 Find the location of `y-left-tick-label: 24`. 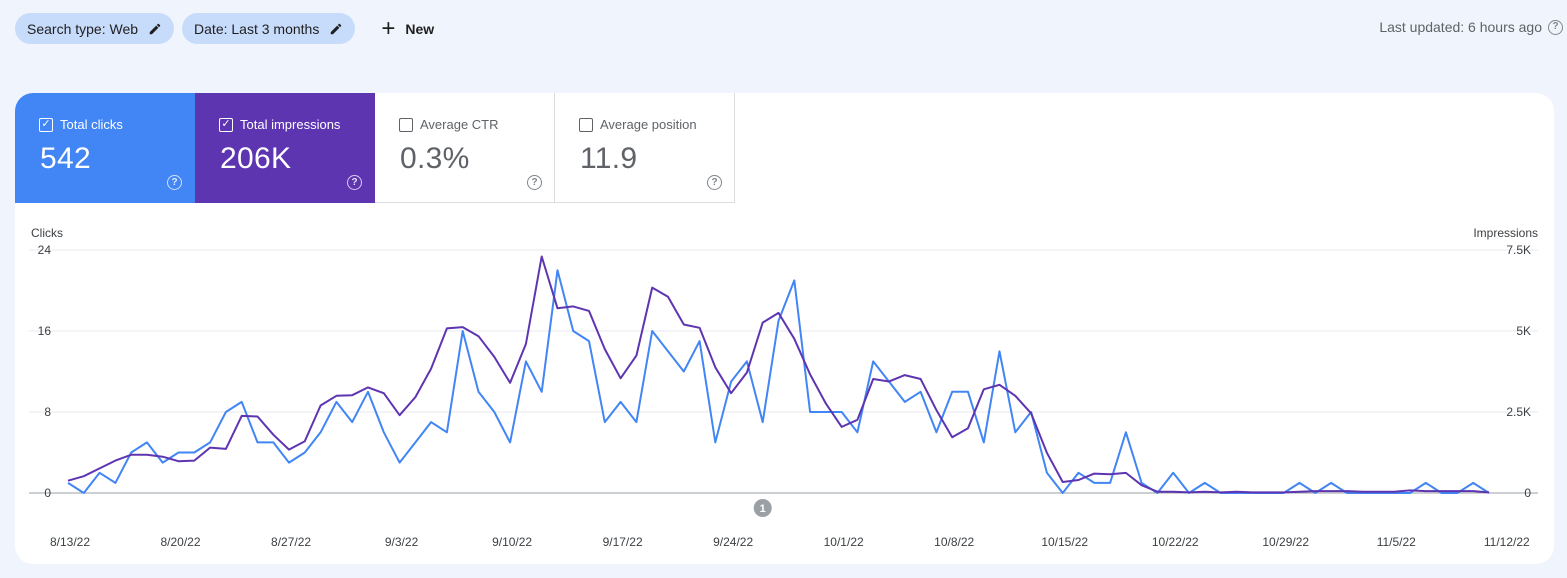

y-left-tick-label: 24 is located at coordinates (45, 250).